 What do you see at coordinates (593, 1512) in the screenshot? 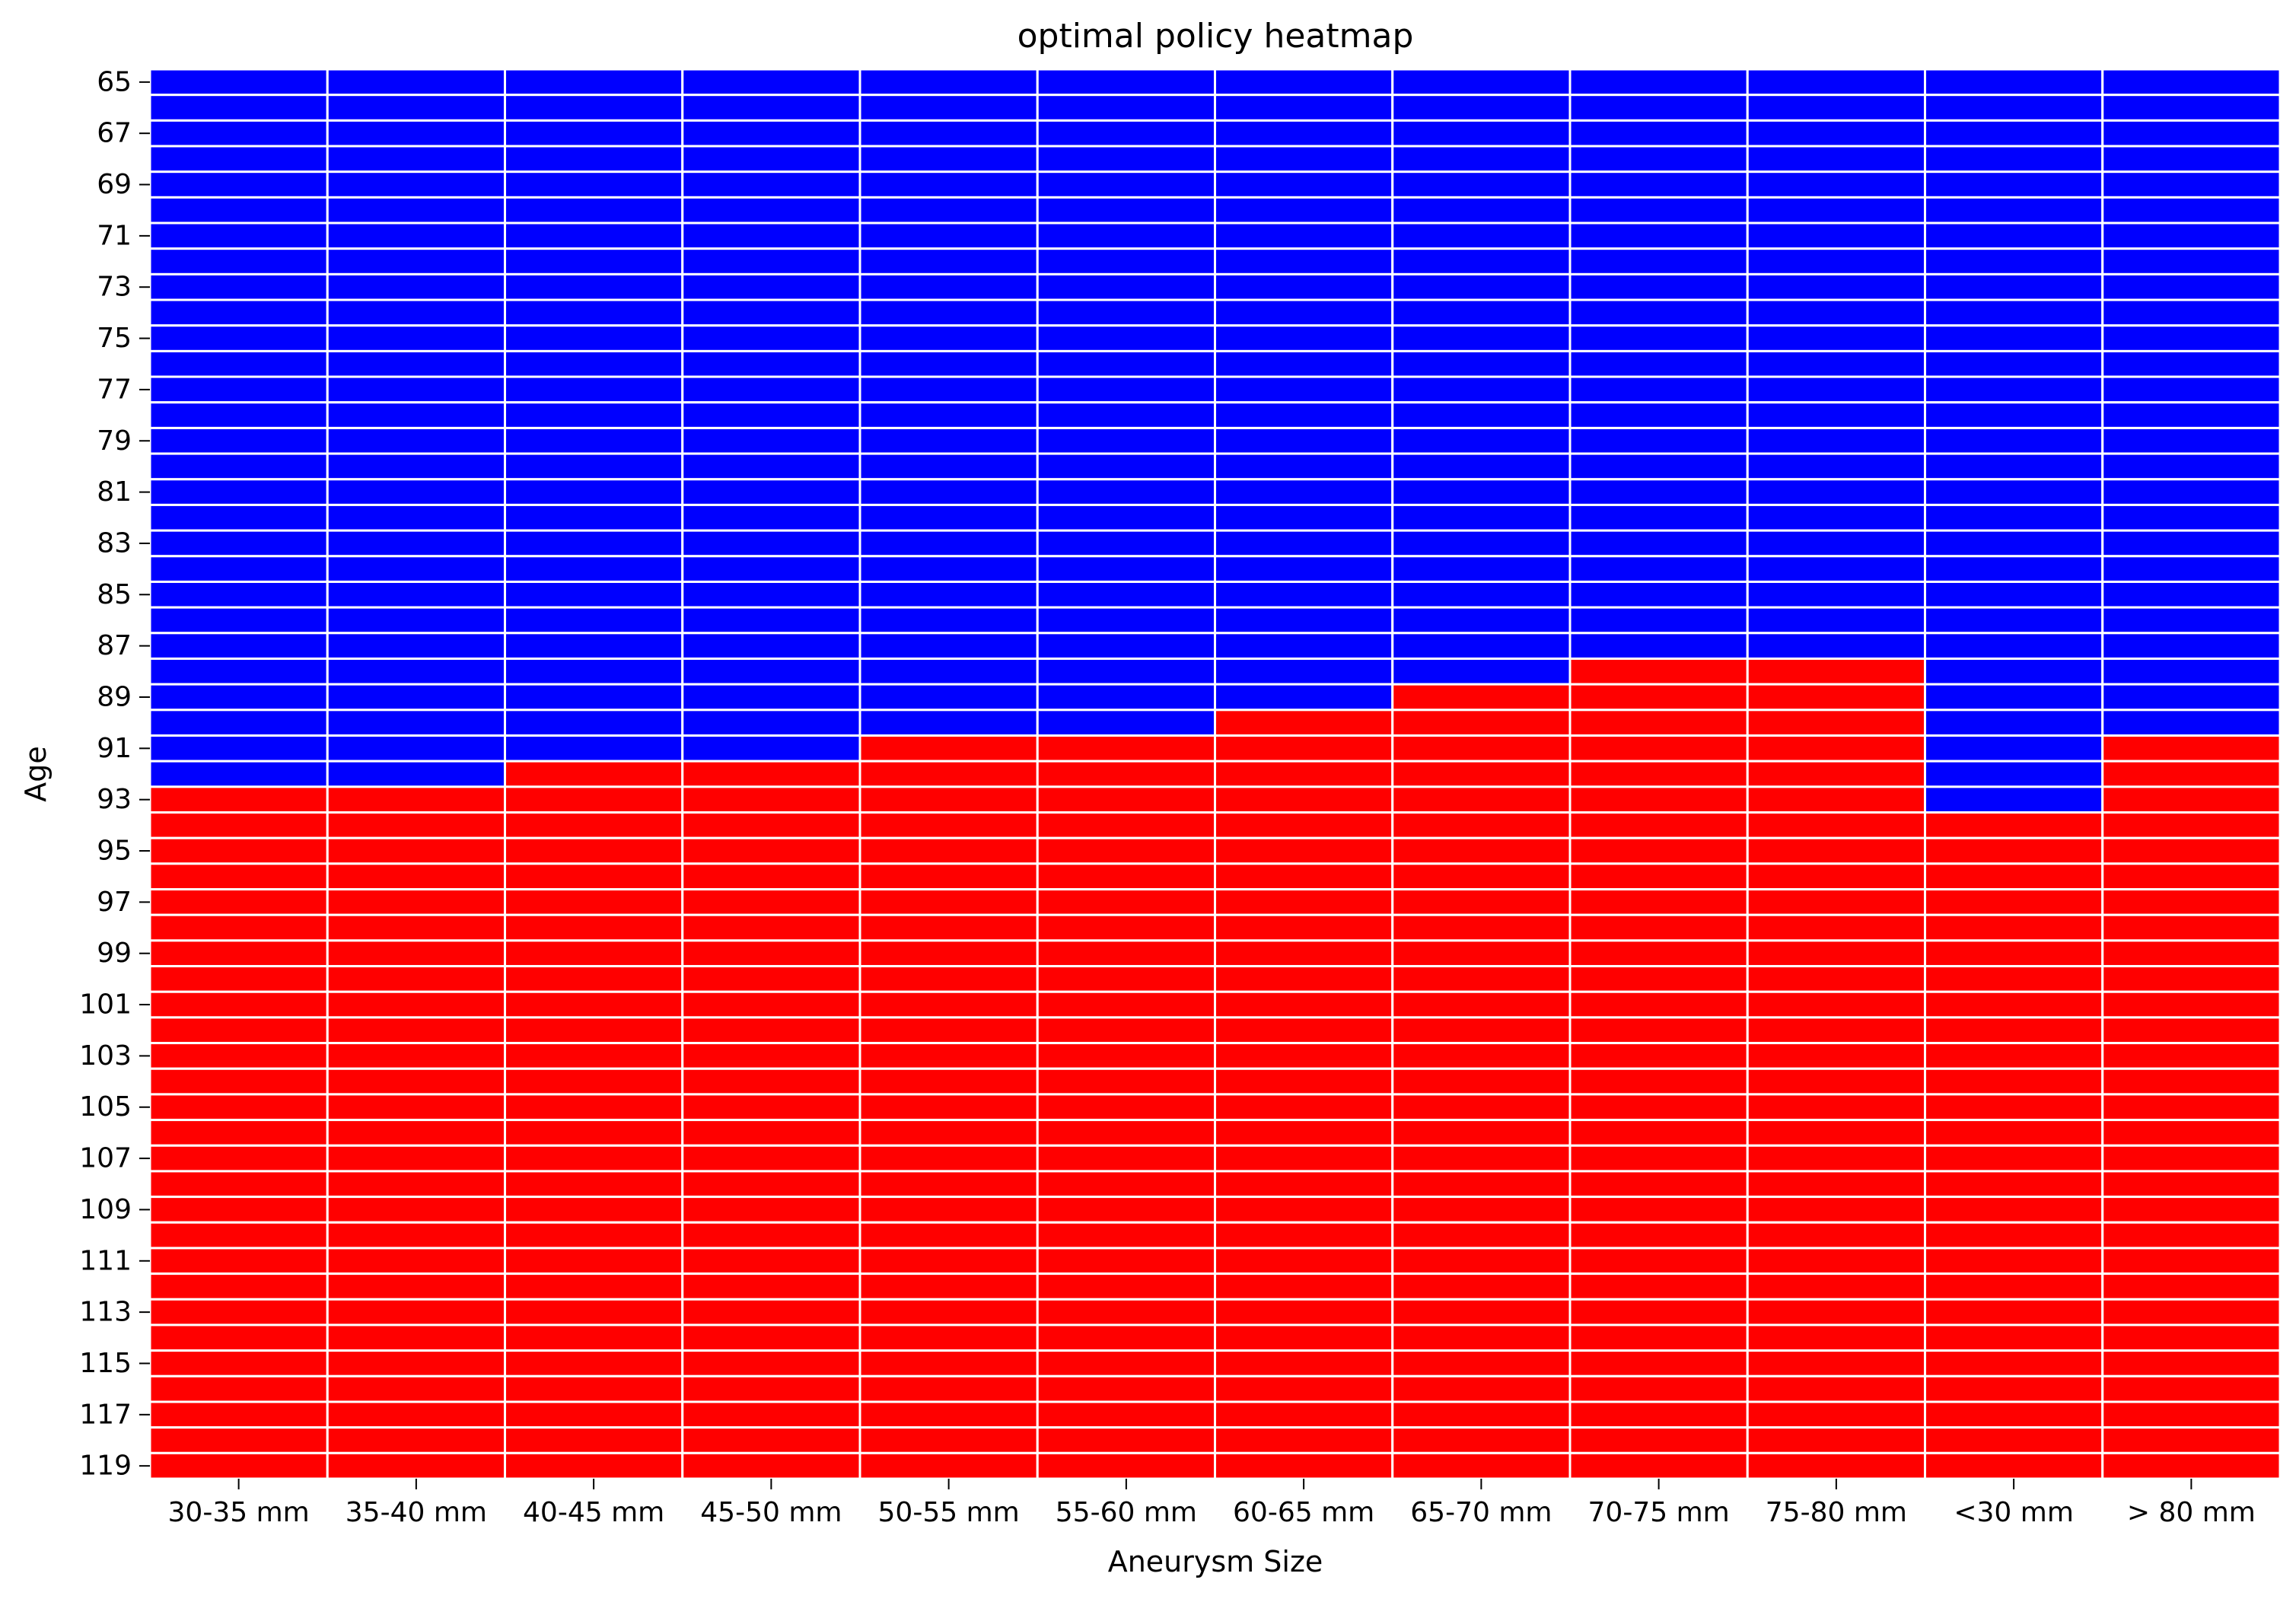
I see `x-tick-label: 40-45 mm` at bounding box center [593, 1512].